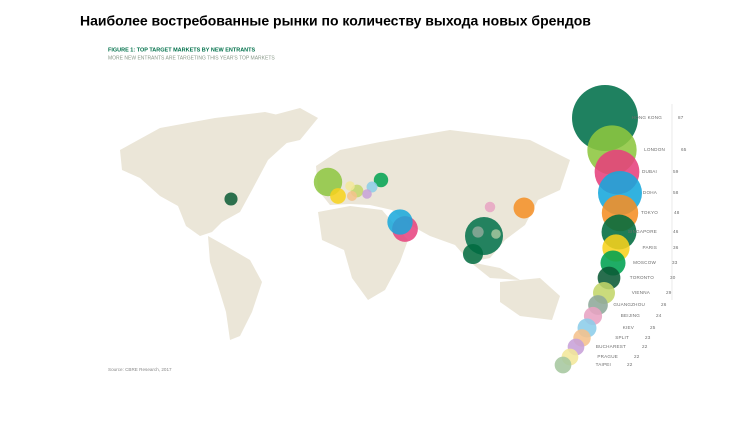 The image size is (749, 431). Describe the element at coordinates (650, 192) in the screenshot. I see `city-label: DOHA` at that location.